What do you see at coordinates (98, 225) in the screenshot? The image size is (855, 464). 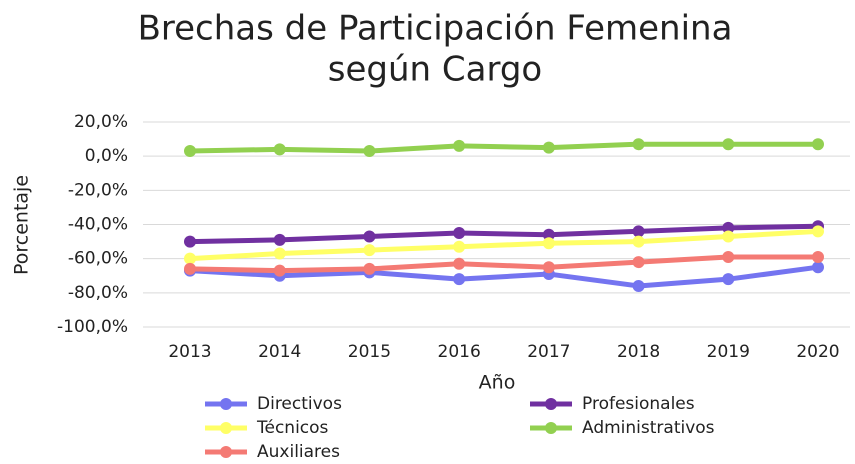 I see `y-tick-label: -40,0%` at bounding box center [98, 225].